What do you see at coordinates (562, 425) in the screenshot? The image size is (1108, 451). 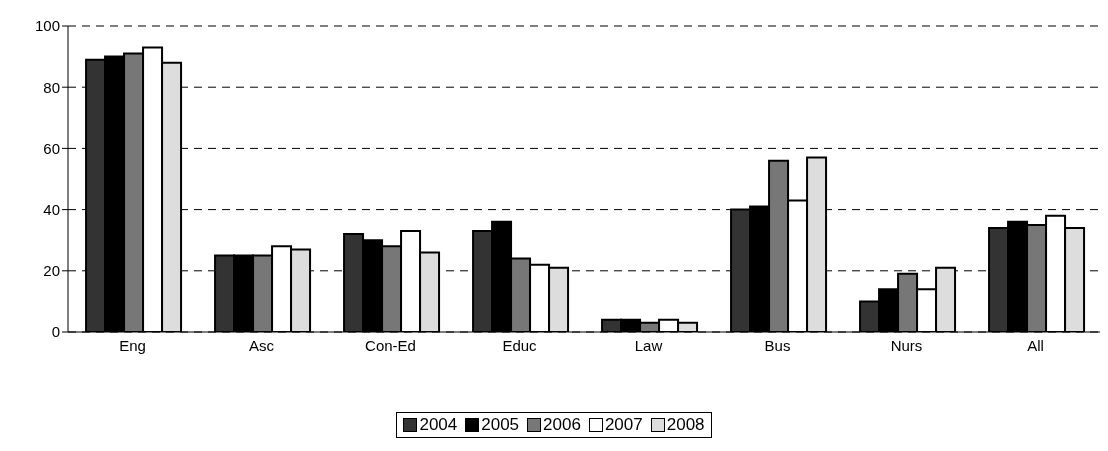 I see `legend-label: 2006` at bounding box center [562, 425].